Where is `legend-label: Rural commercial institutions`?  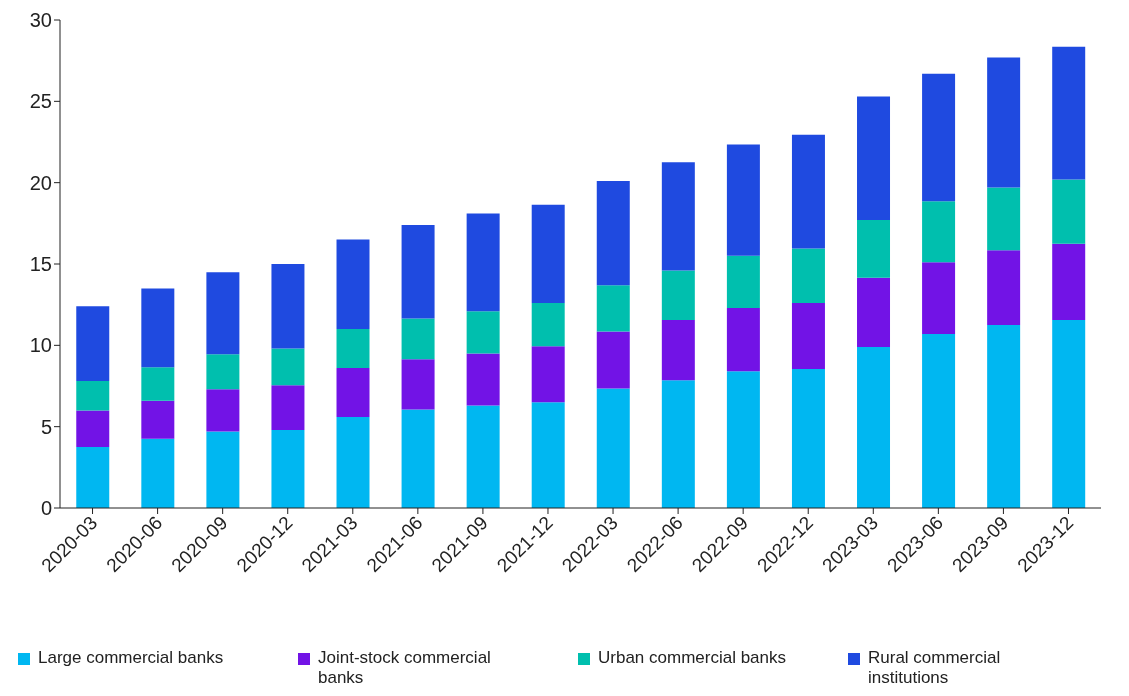 legend-label: Rural commercial institutions is located at coordinates (935, 668).